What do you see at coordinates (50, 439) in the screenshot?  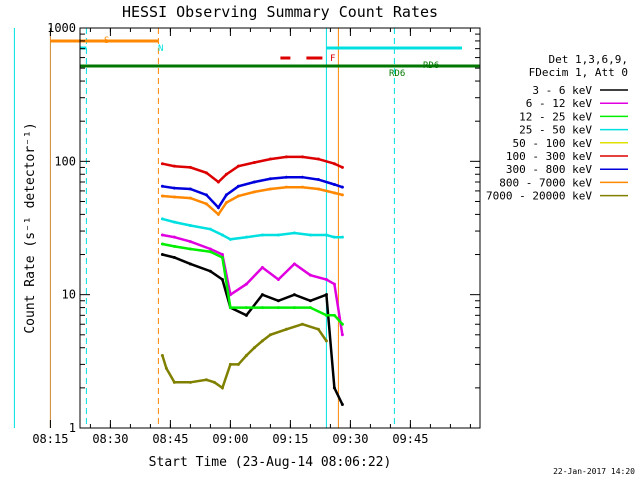 I see `x-tick-label: 08:15` at bounding box center [50, 439].